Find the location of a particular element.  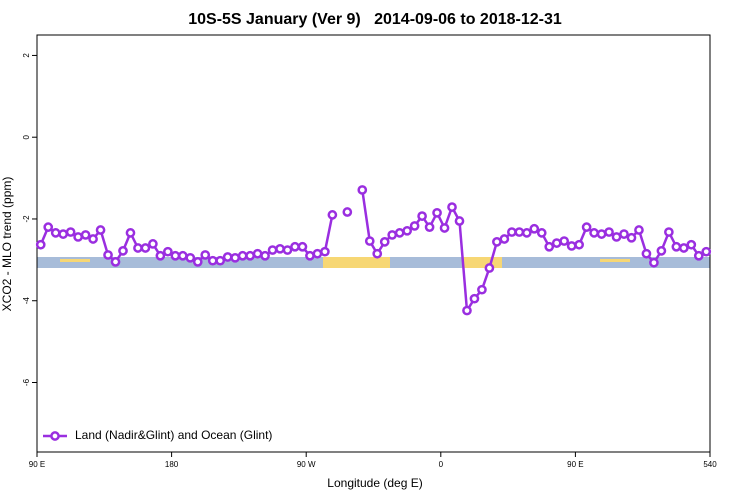

y-tick-label: 2 is located at coordinates (26, 55).